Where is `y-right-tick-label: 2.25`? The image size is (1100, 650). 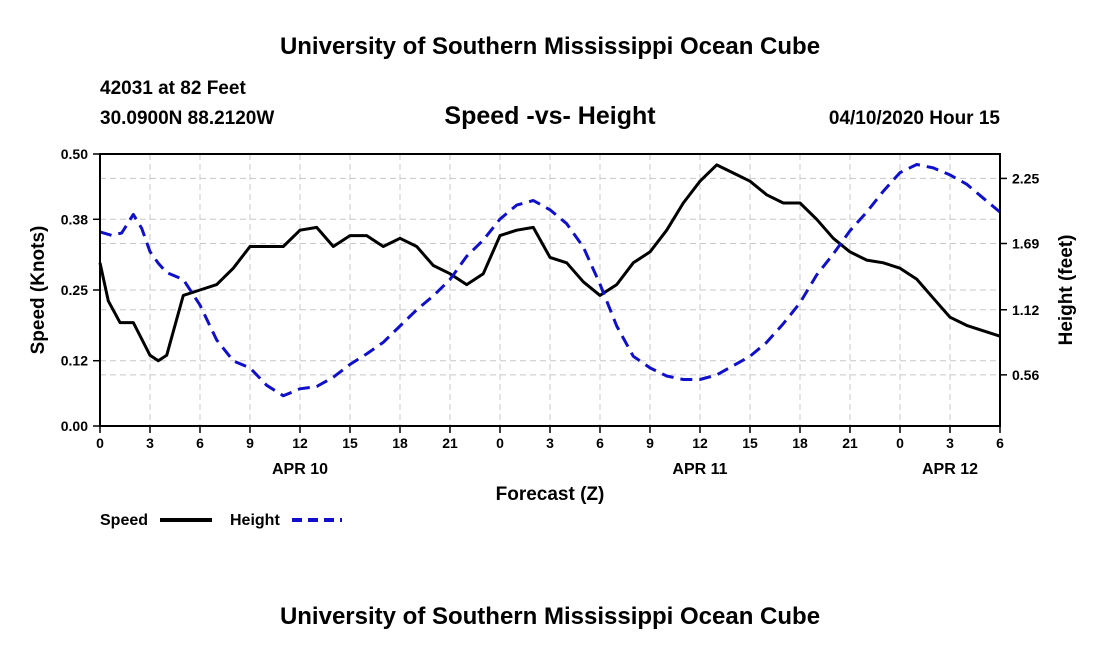
y-right-tick-label: 2.25 is located at coordinates (1025, 178).